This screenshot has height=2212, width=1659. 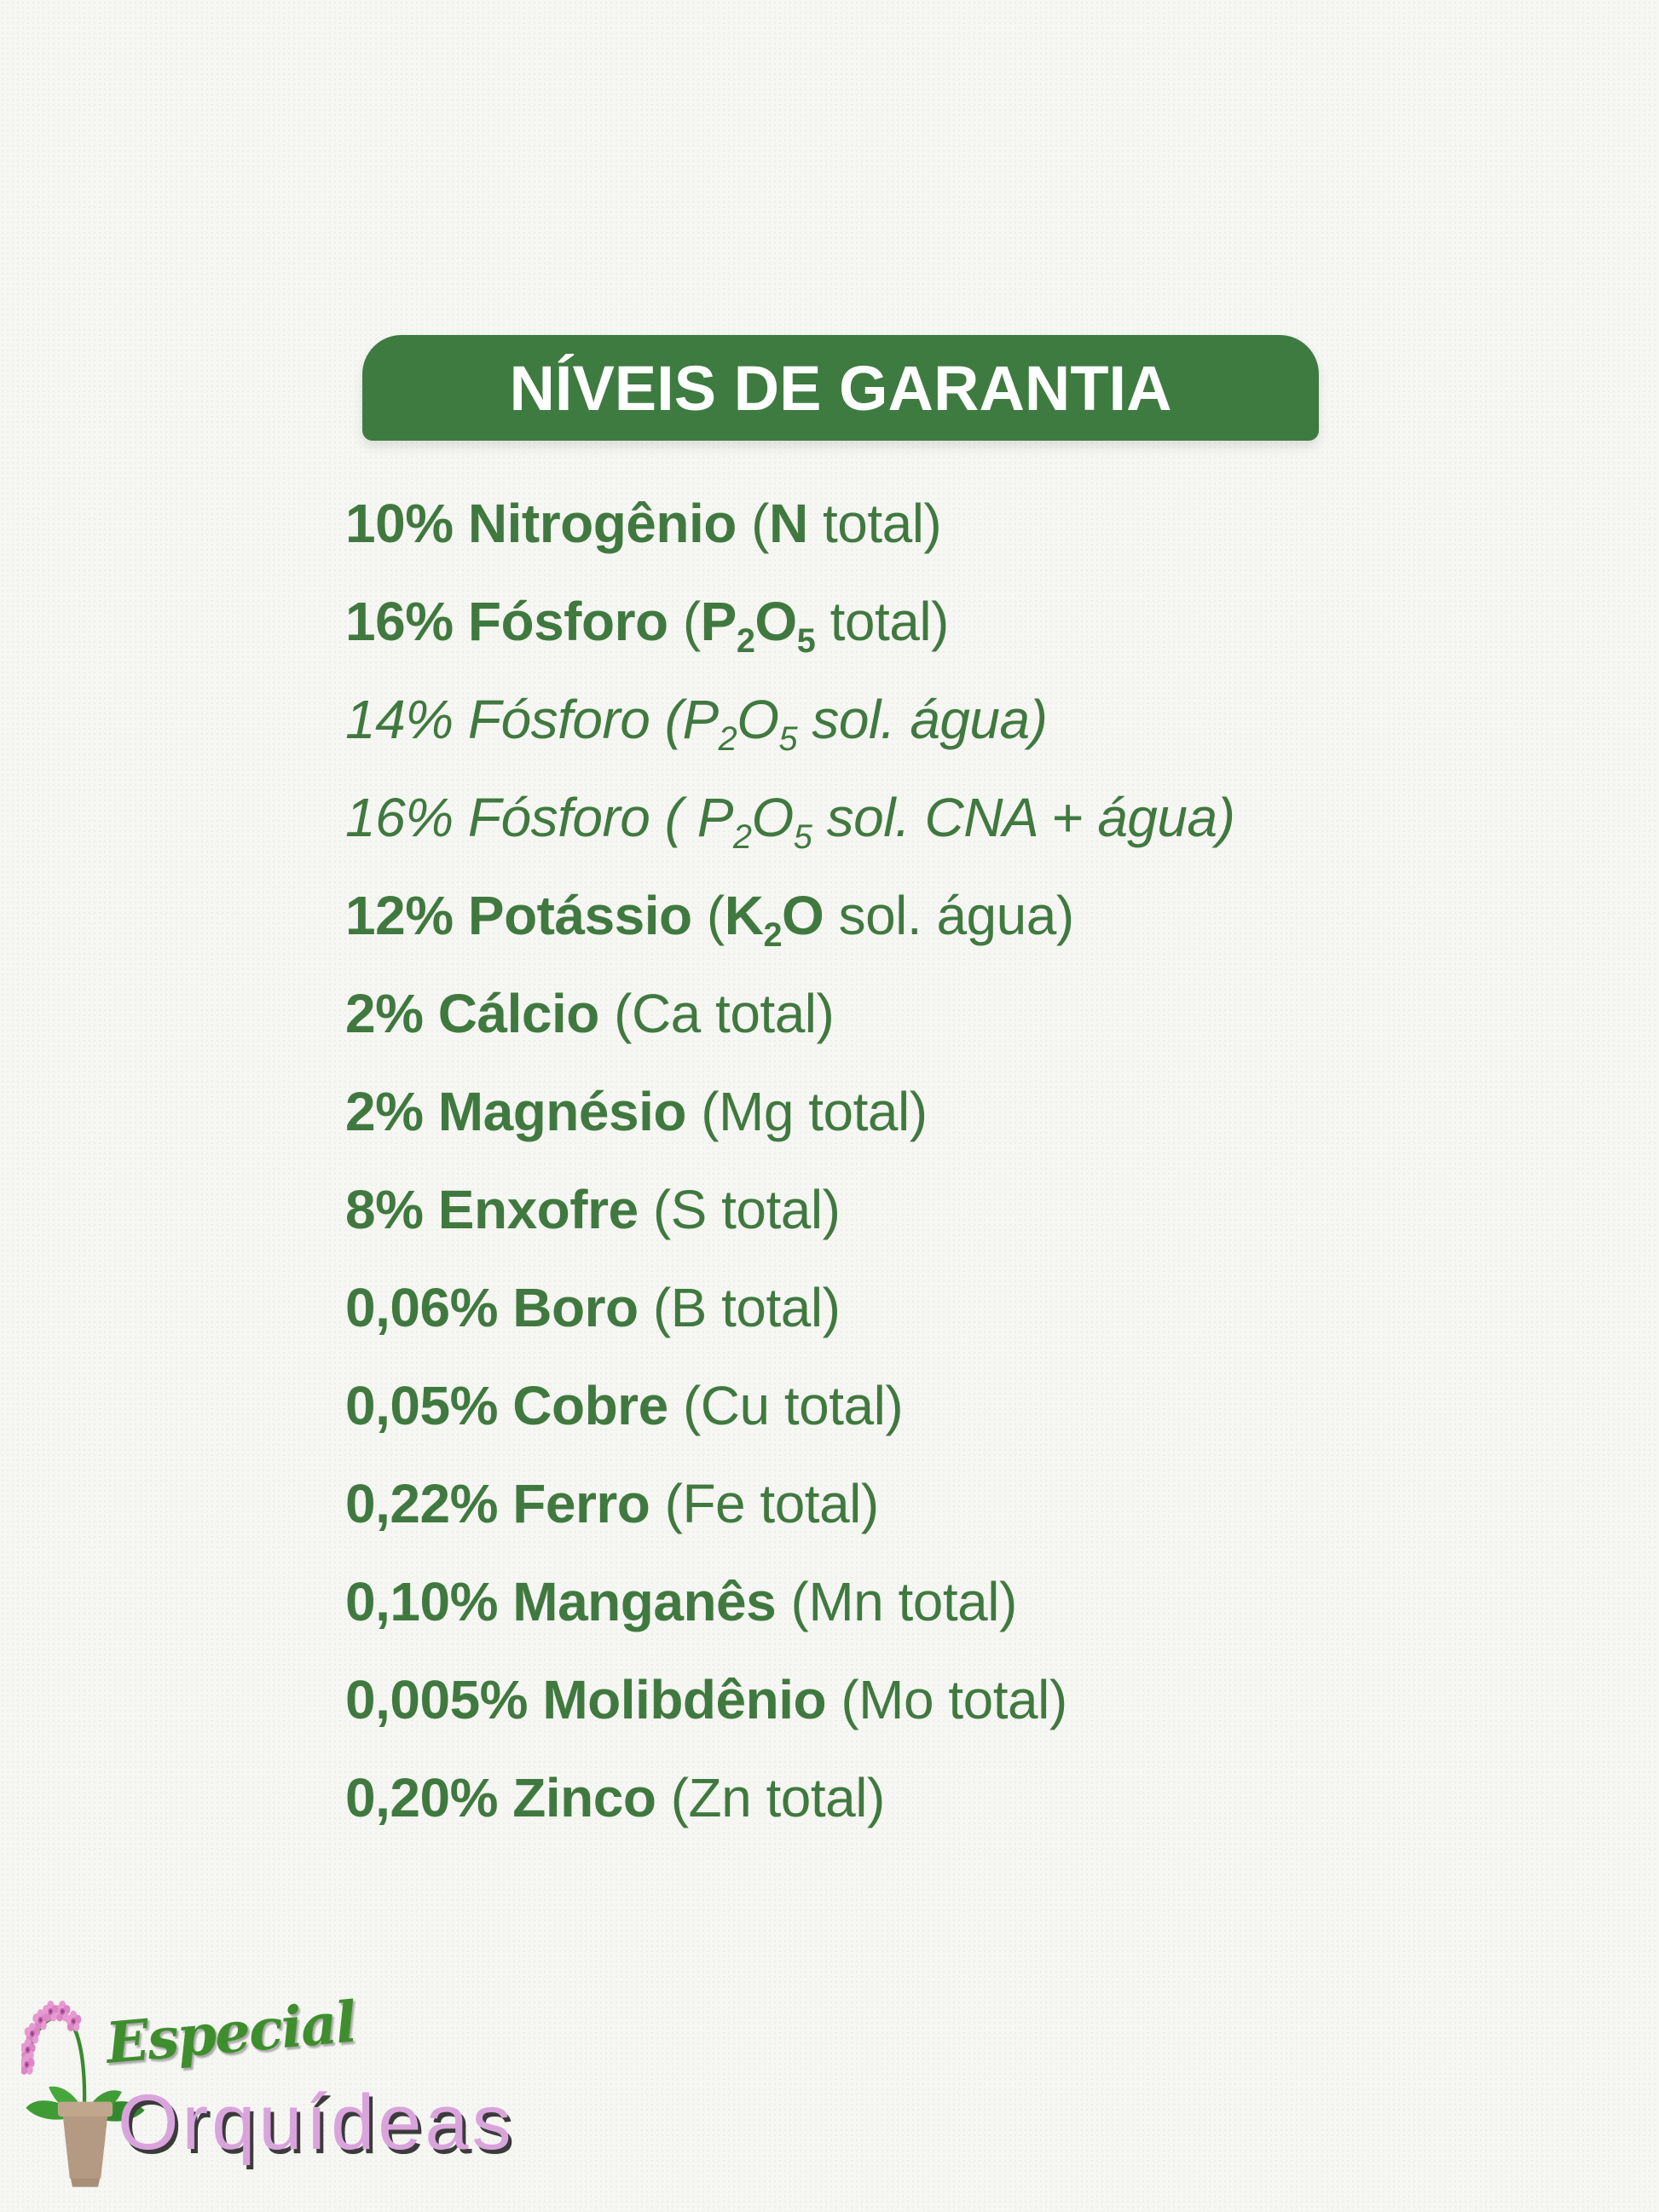 I want to click on nutrient-line: 16% Fósforo (P 2 O 5 total), so click(x=900, y=621).